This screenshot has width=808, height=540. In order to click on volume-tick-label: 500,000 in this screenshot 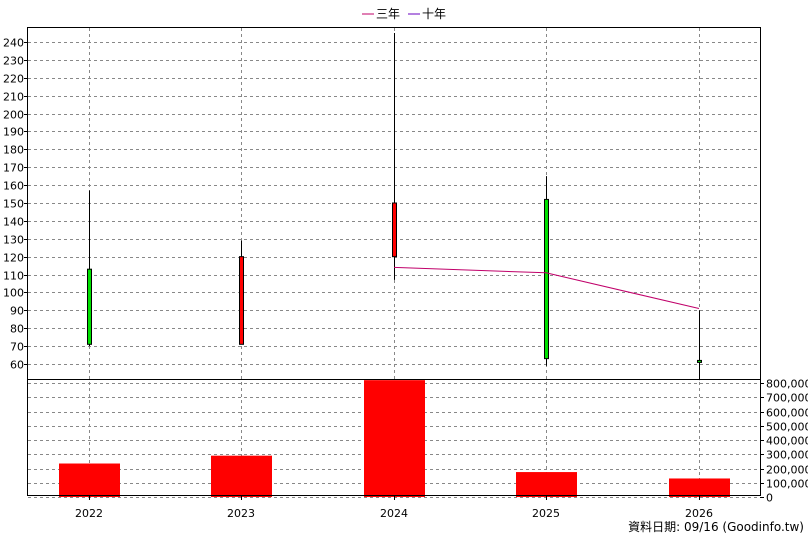, I will do `click(787, 427)`.